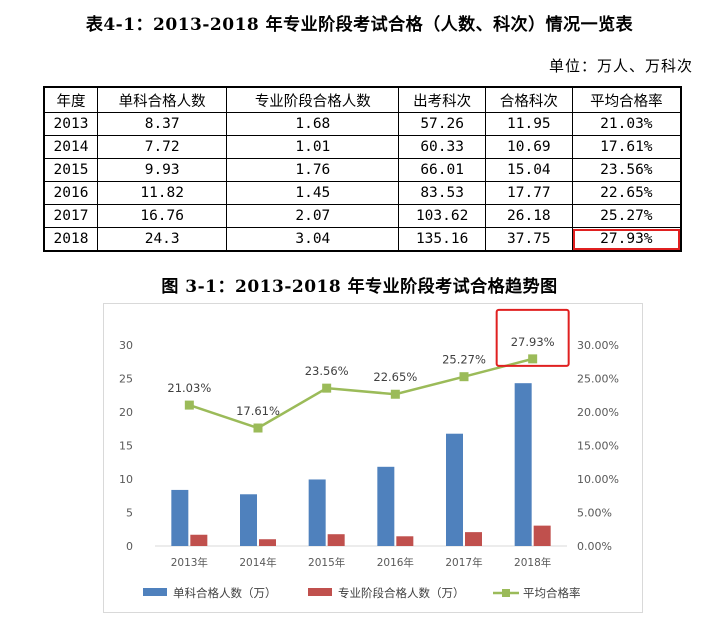  I want to click on cell-year: 2014, so click(71, 147).